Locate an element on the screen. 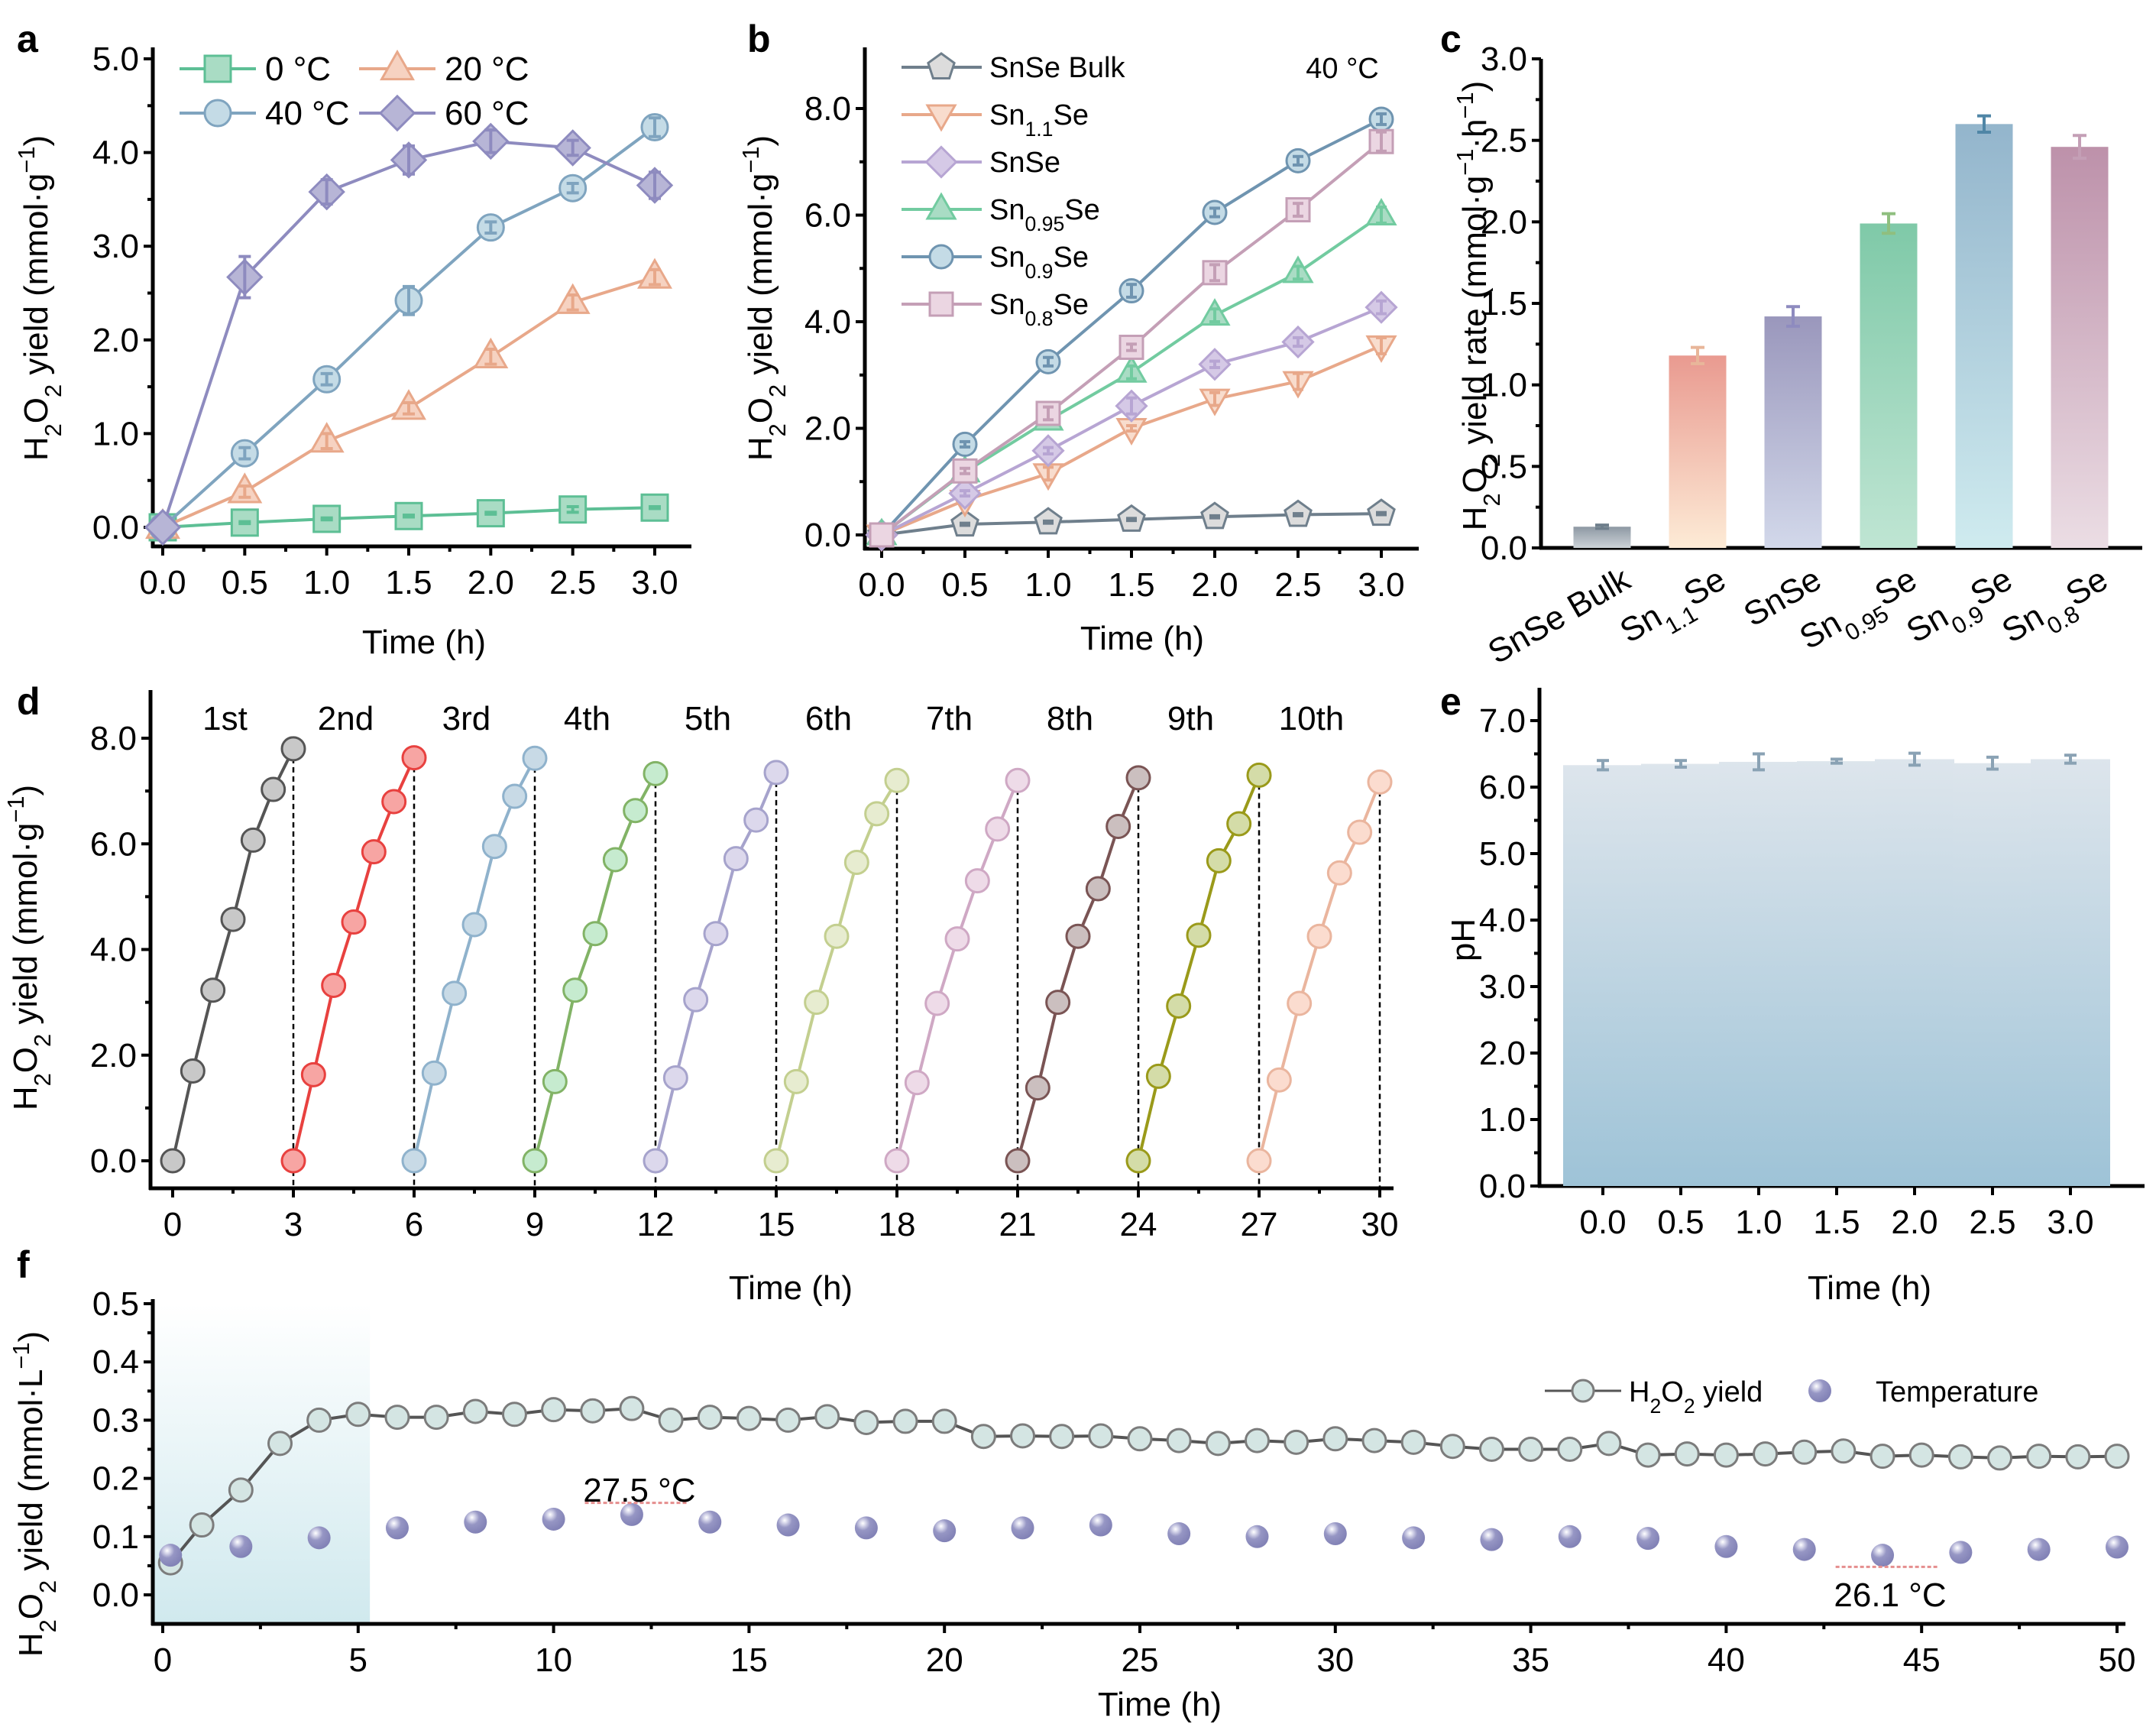  y-tick-label: 0.3 is located at coordinates (116, 1420).